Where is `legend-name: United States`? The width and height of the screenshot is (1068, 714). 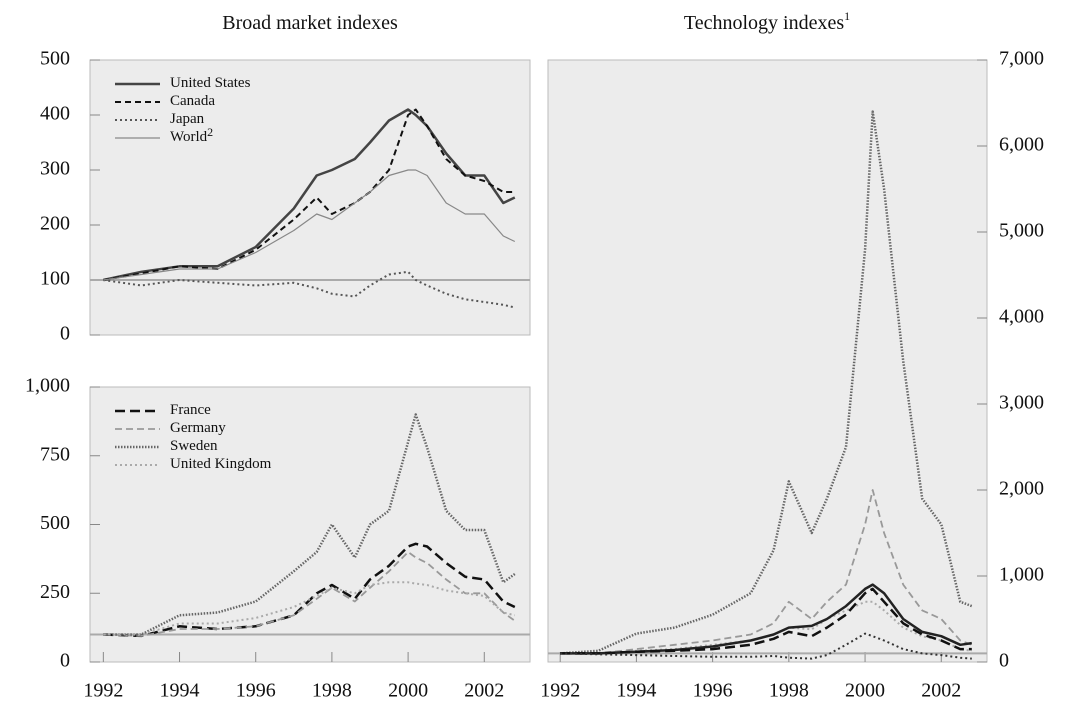 legend-name: United States is located at coordinates (210, 83).